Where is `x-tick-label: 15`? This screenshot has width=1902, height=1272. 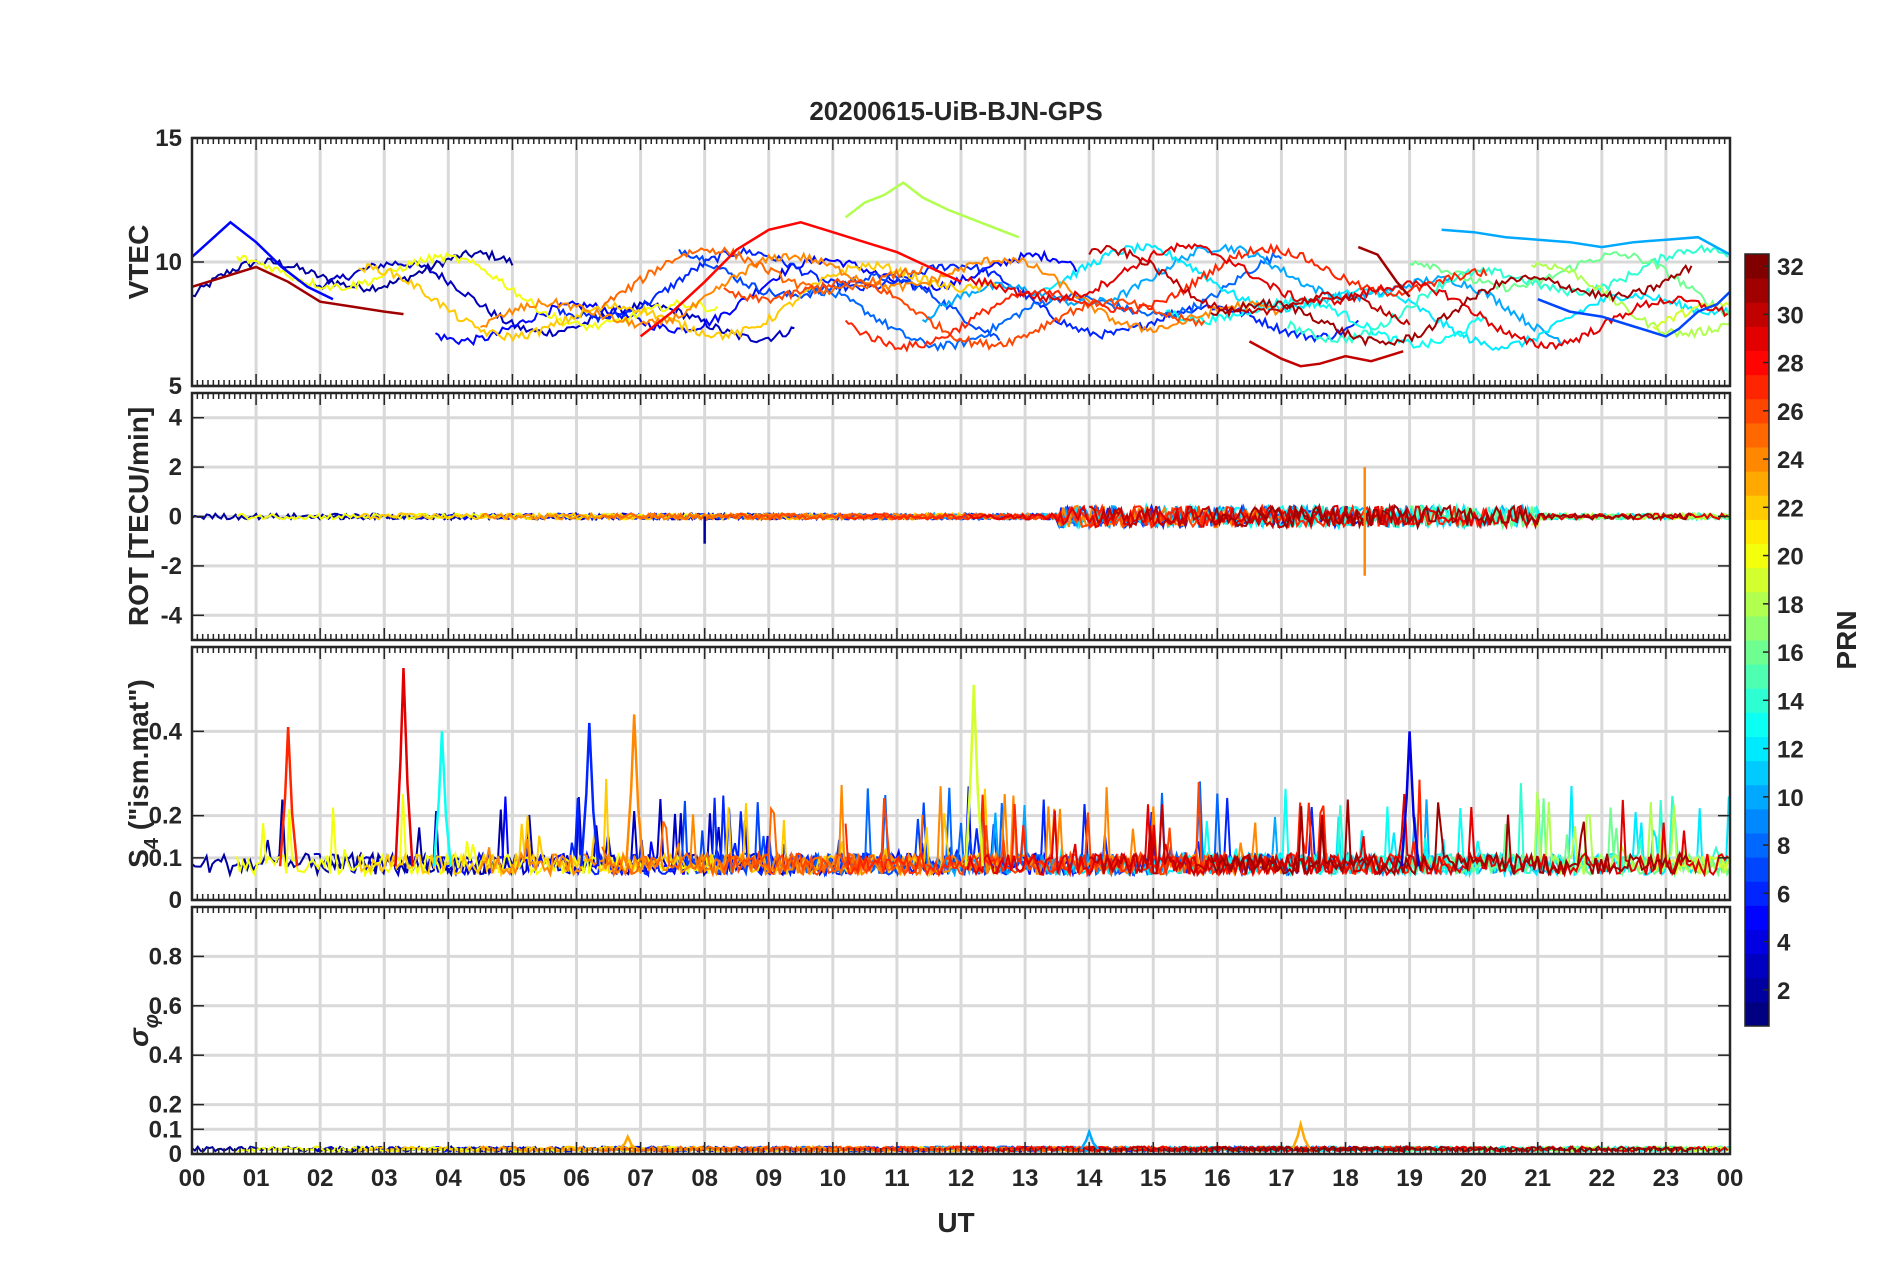
x-tick-label: 15 is located at coordinates (1153, 1178).